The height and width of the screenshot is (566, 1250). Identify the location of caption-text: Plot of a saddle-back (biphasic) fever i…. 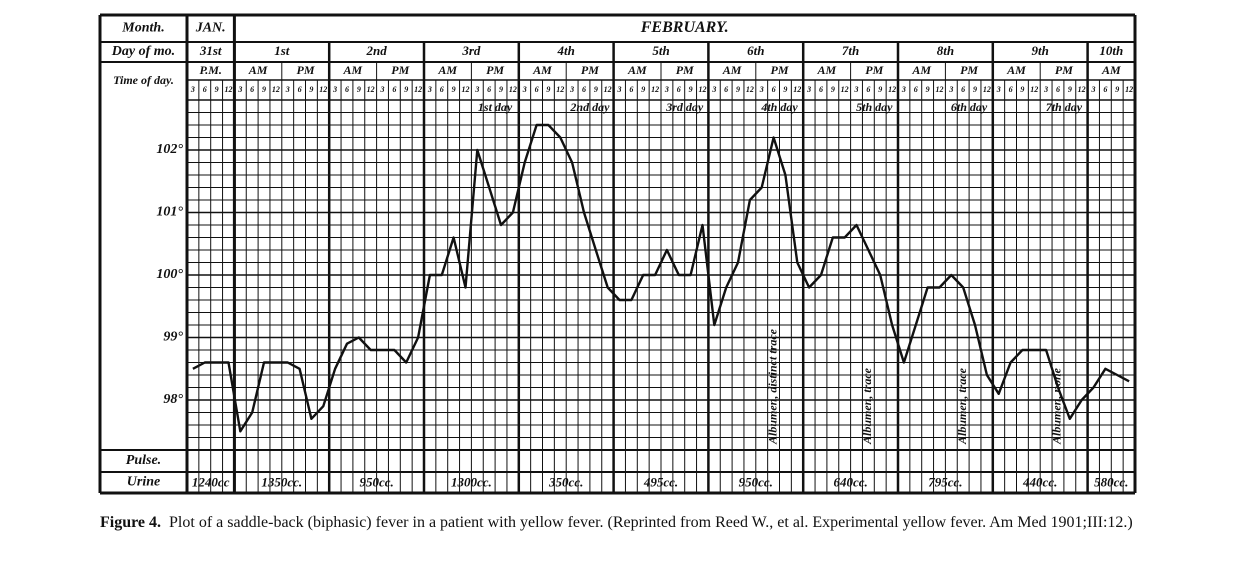
(651, 522).